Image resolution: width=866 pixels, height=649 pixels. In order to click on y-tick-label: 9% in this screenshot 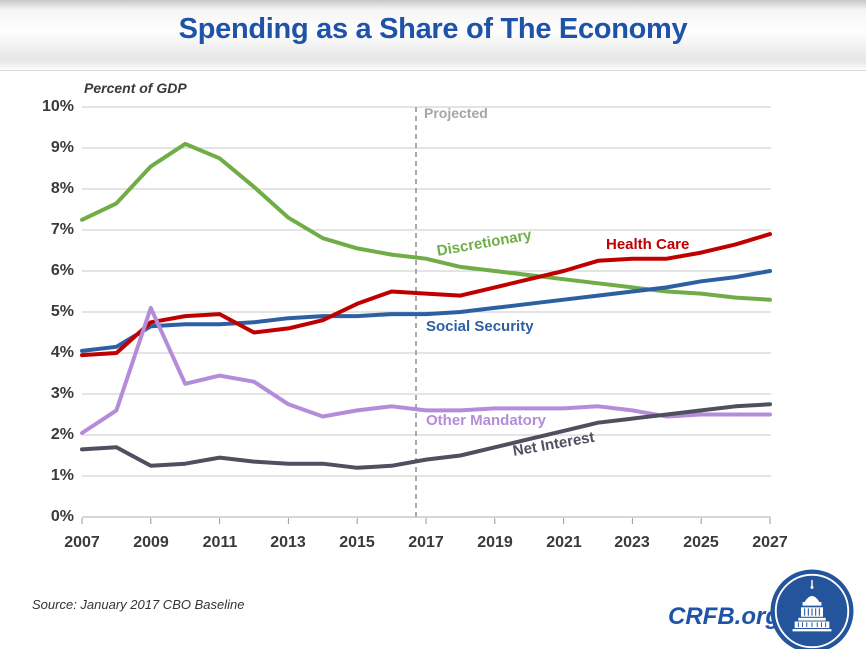, I will do `click(62, 147)`.